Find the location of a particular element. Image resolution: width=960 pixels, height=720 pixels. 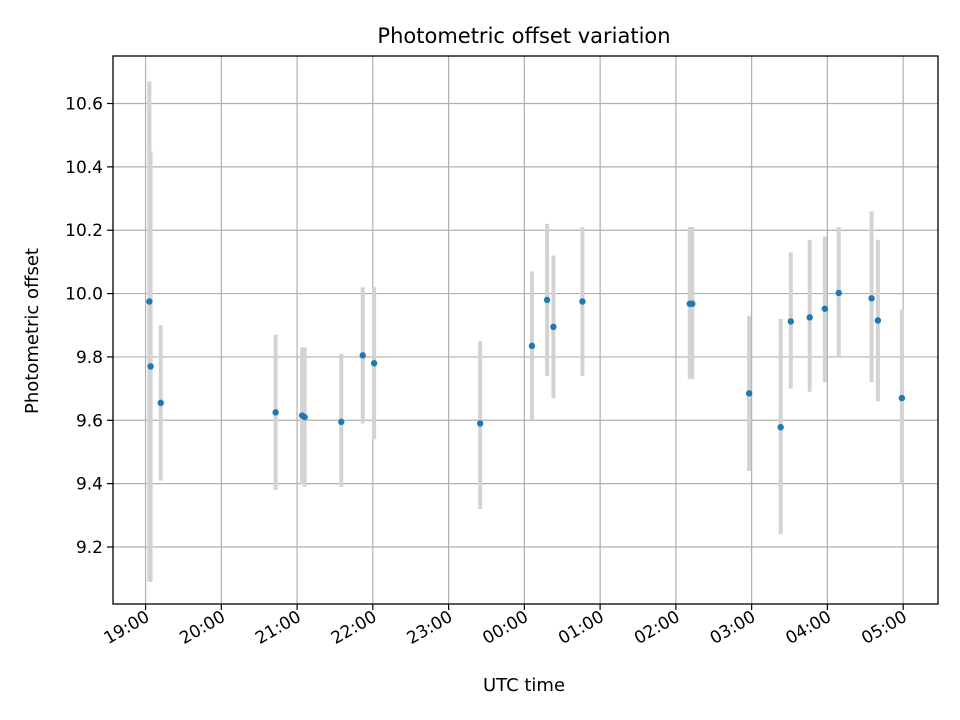

y-tick-label: 9.8 is located at coordinates (89, 358).